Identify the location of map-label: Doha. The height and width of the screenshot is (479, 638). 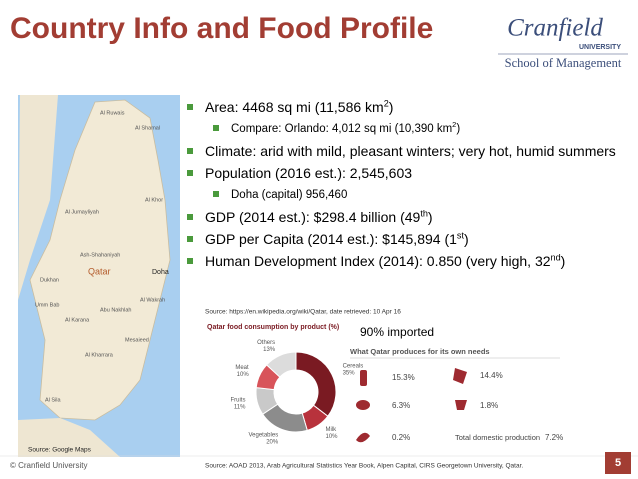
(160, 272).